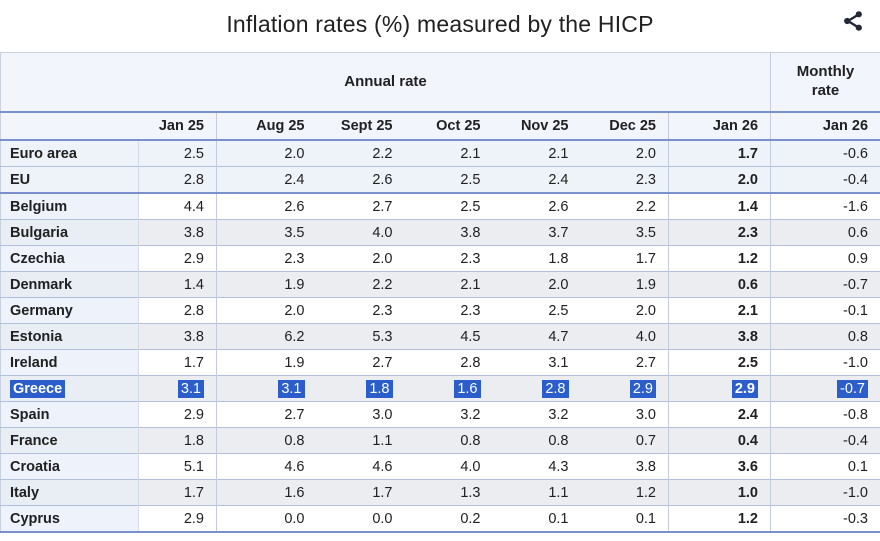 The height and width of the screenshot is (541, 880). I want to click on monthly-rate-cell: -0.6, so click(825, 153).